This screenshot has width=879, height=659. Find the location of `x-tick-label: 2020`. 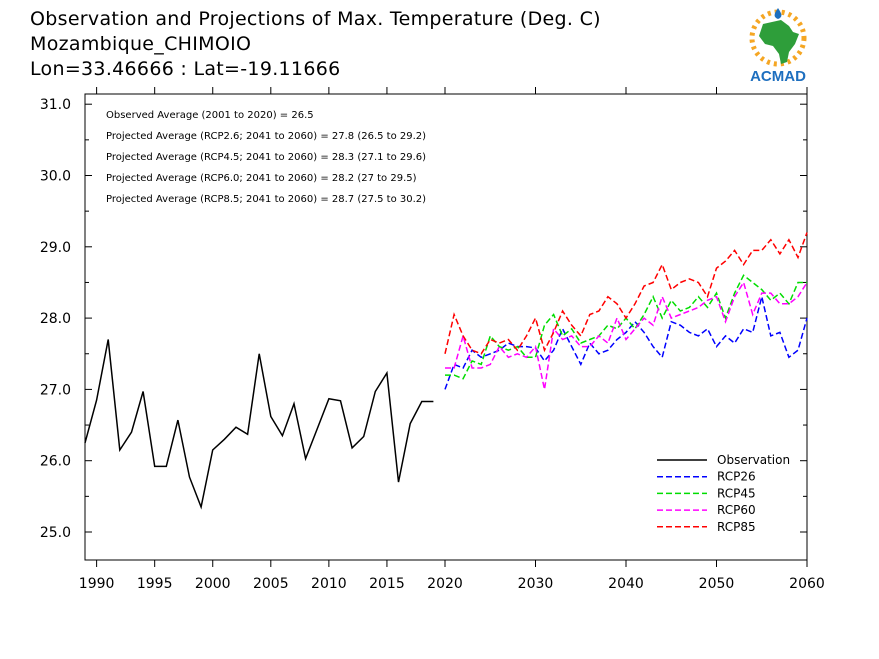

x-tick-label: 2020 is located at coordinates (445, 584).